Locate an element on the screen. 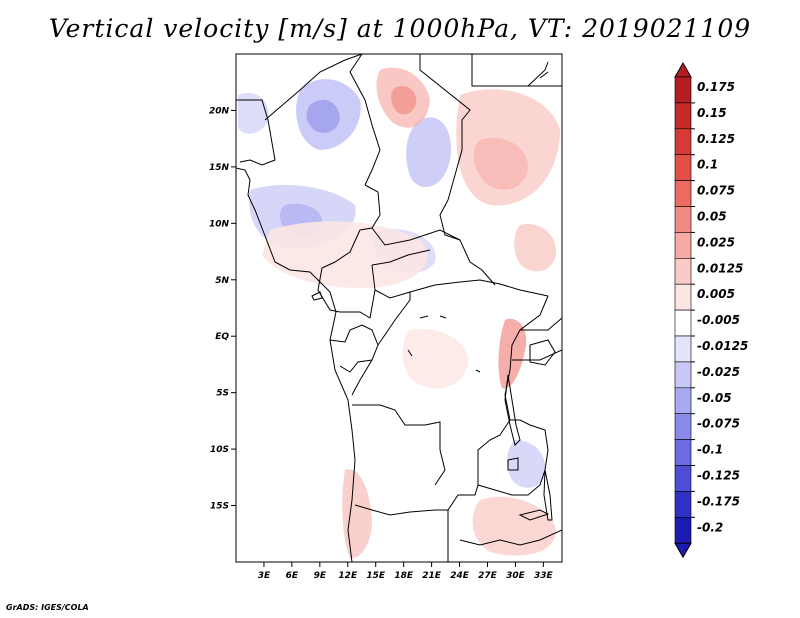 This screenshot has width=800, height=618. x-tick-label: 21E is located at coordinates (432, 576).